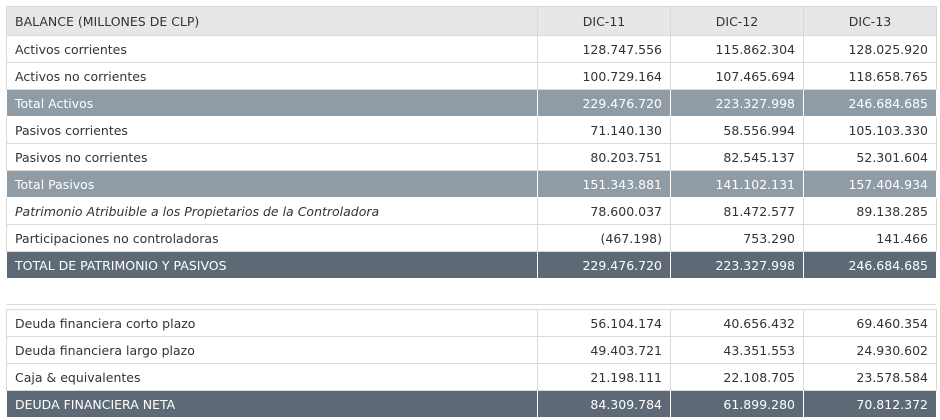  Describe the element at coordinates (737, 350) in the screenshot. I see `value-dic-12: 43.351.553` at that location.